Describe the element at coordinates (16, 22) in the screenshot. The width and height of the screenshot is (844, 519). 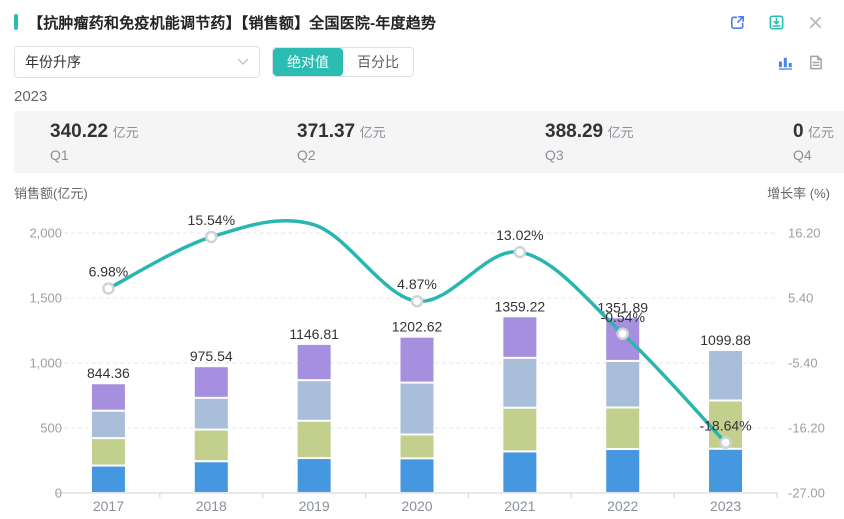
I see `title-accent-bar` at that location.